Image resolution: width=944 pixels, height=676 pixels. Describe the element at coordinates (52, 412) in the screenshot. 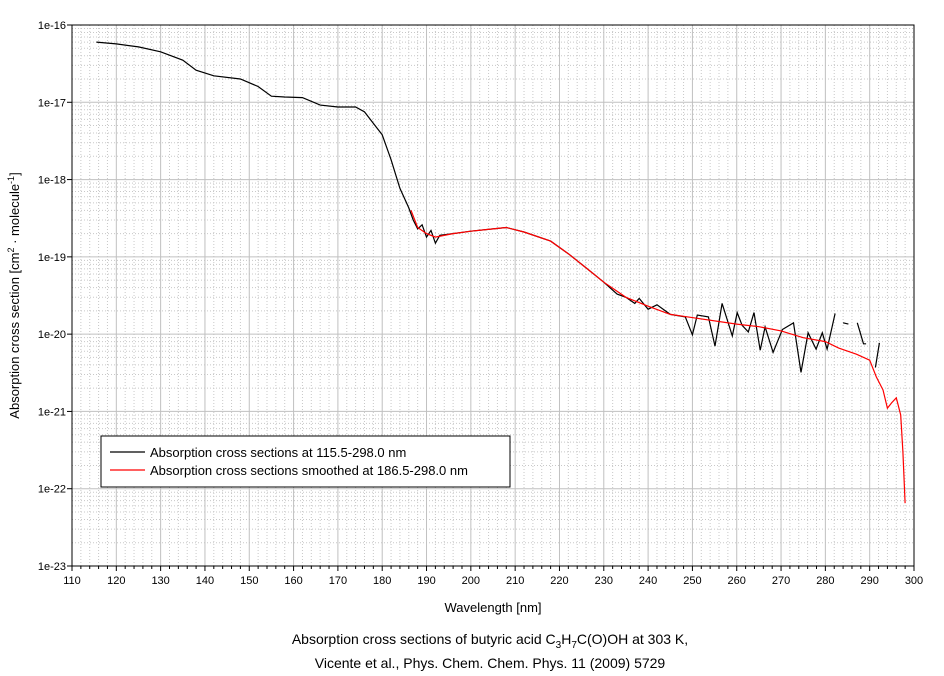

I see `y-tick-label: 1e-21` at that location.